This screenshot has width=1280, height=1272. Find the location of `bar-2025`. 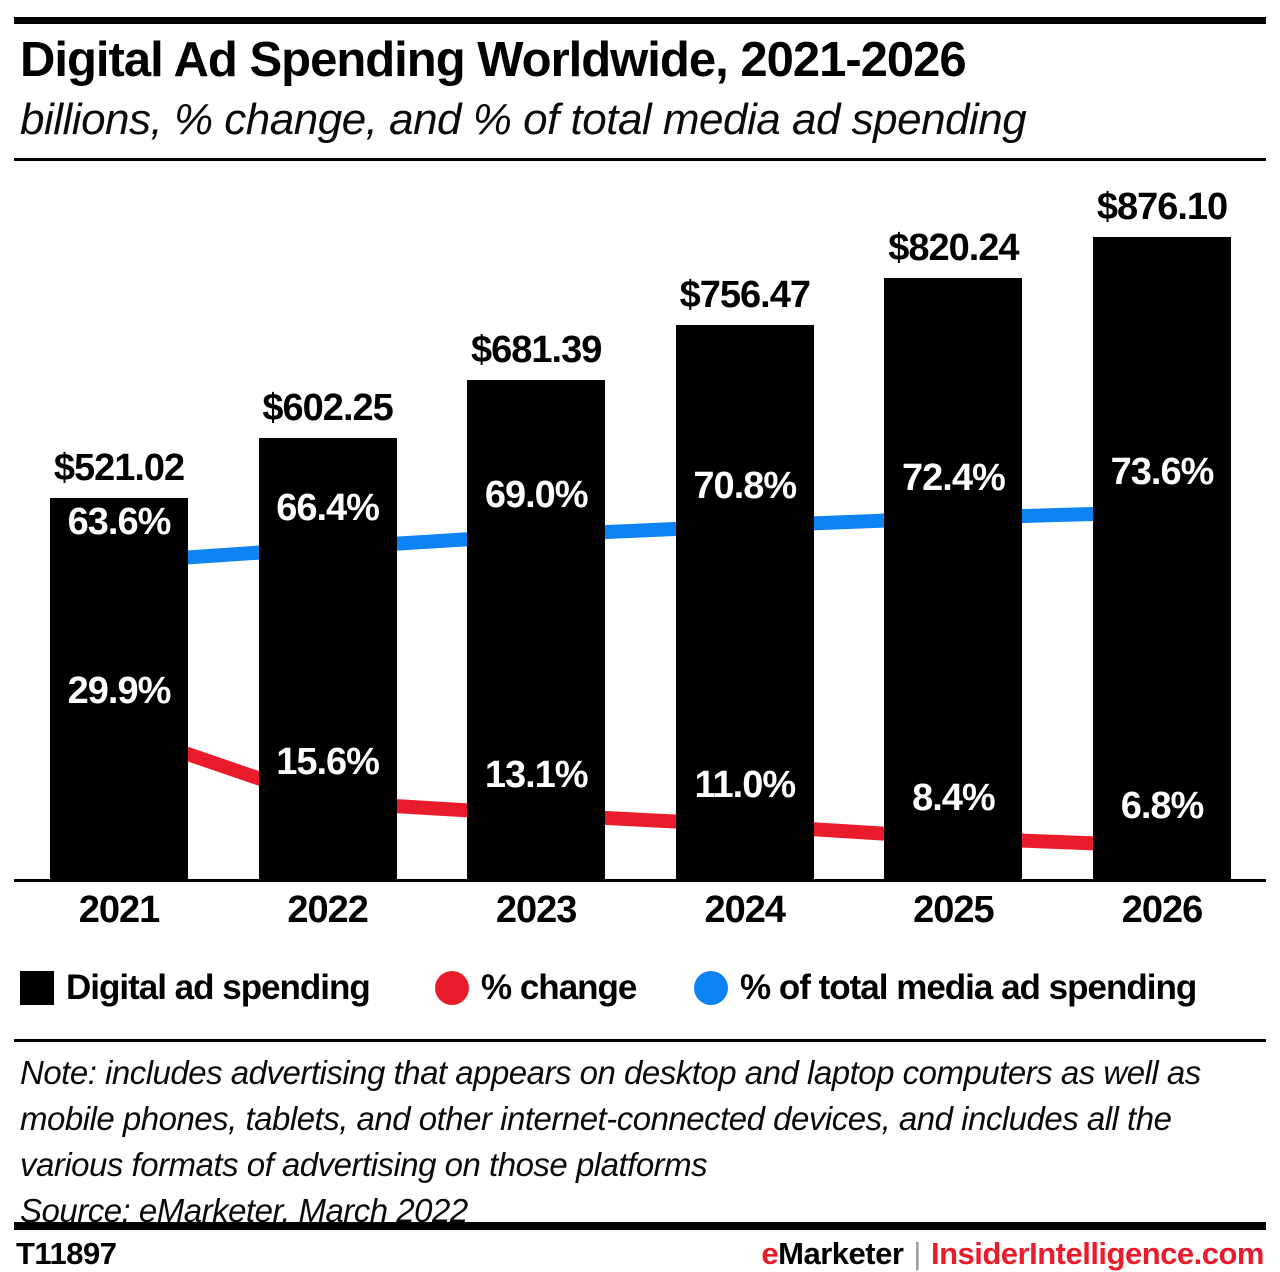

bar-2025 is located at coordinates (953, 578).